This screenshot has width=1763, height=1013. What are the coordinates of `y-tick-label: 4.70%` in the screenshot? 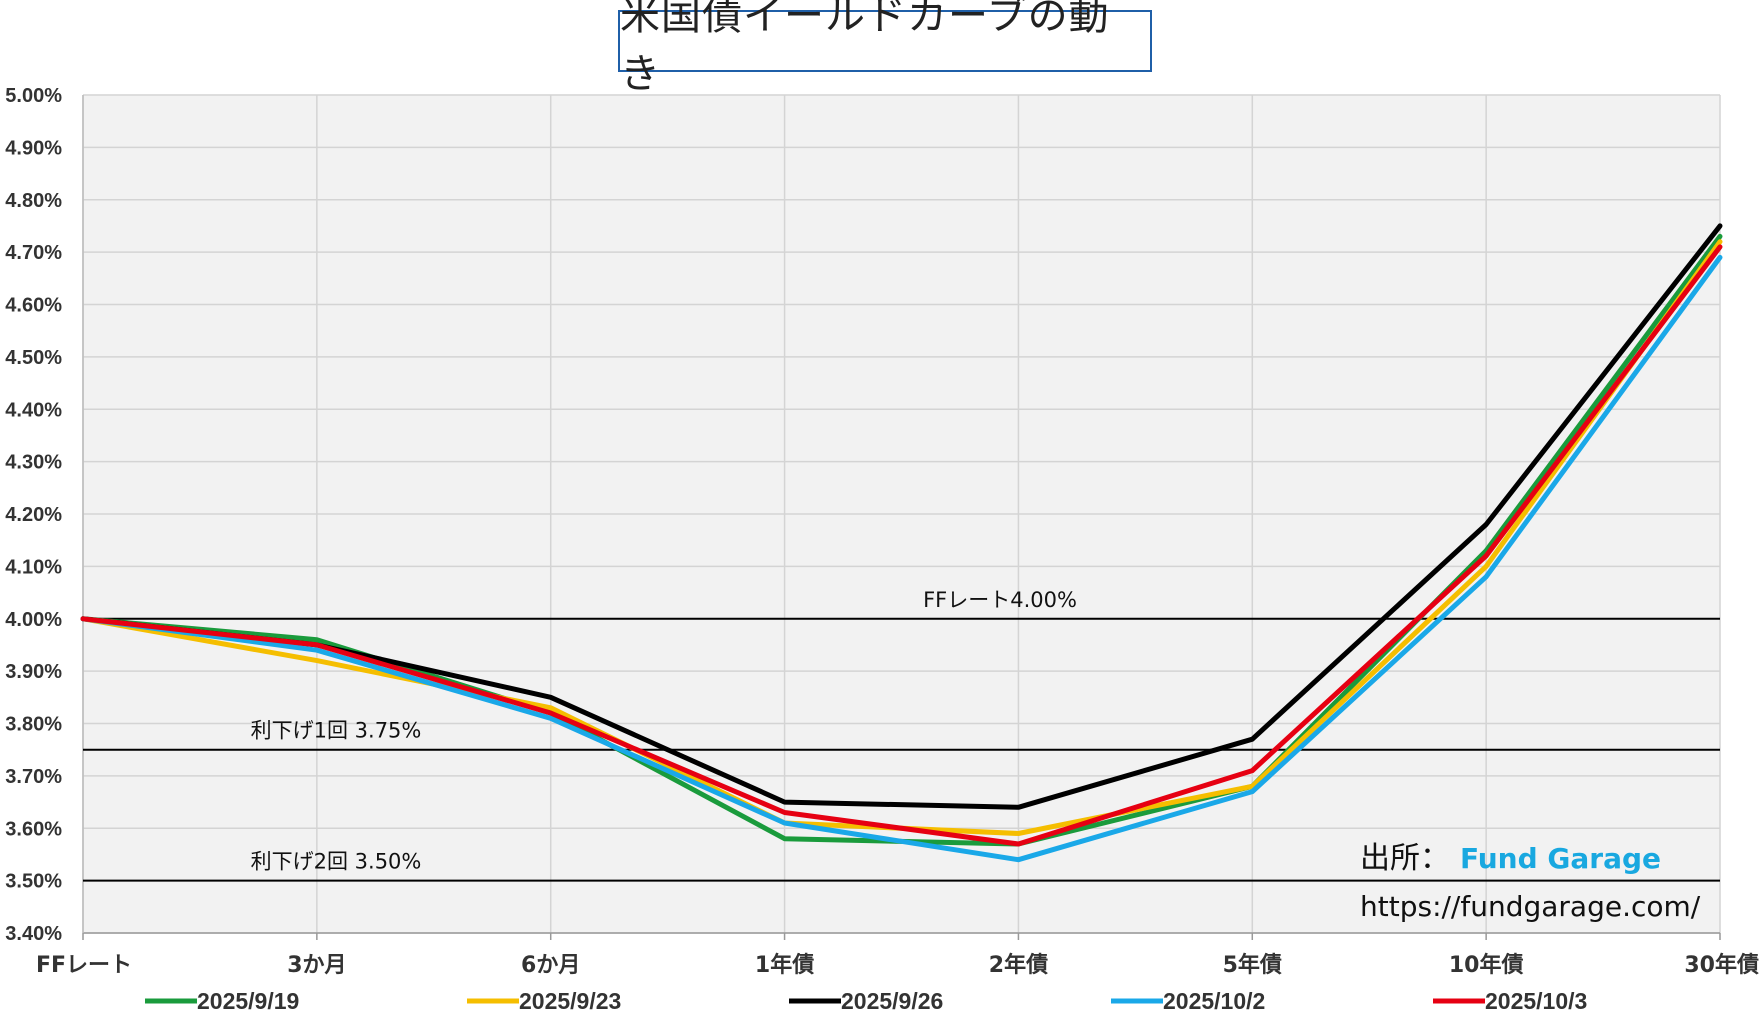 It's located at (33, 253).